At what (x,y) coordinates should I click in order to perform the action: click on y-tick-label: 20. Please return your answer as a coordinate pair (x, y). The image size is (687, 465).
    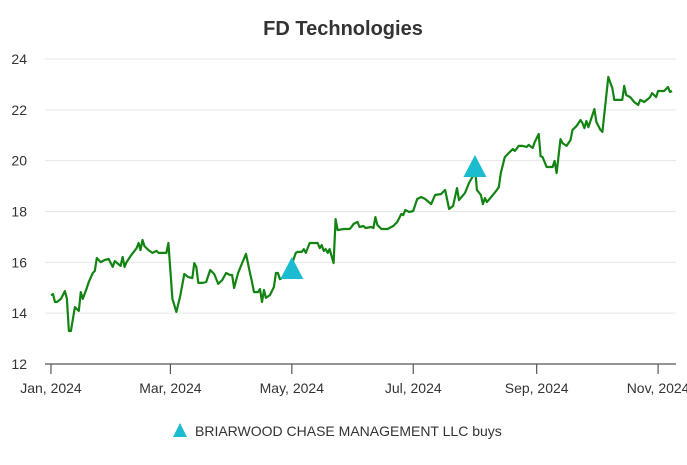
    Looking at the image, I should click on (19, 161).